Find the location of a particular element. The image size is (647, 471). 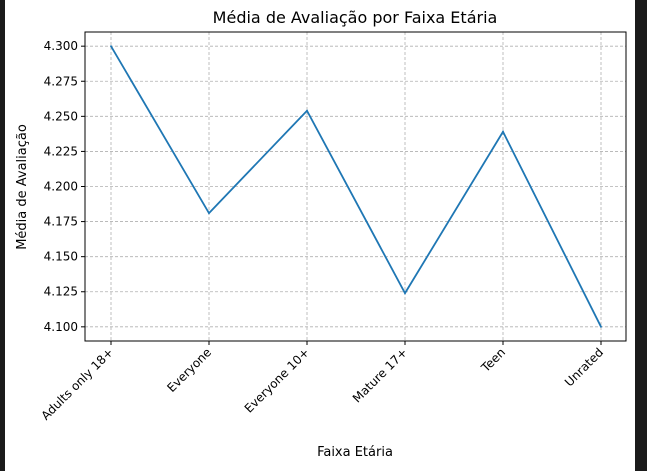

y-tick-label: 4.250 is located at coordinates (61, 116).